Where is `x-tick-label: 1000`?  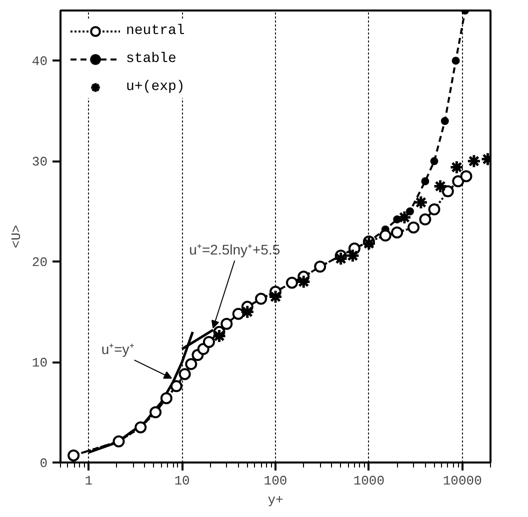
x-tick-label: 1000 is located at coordinates (369, 481).